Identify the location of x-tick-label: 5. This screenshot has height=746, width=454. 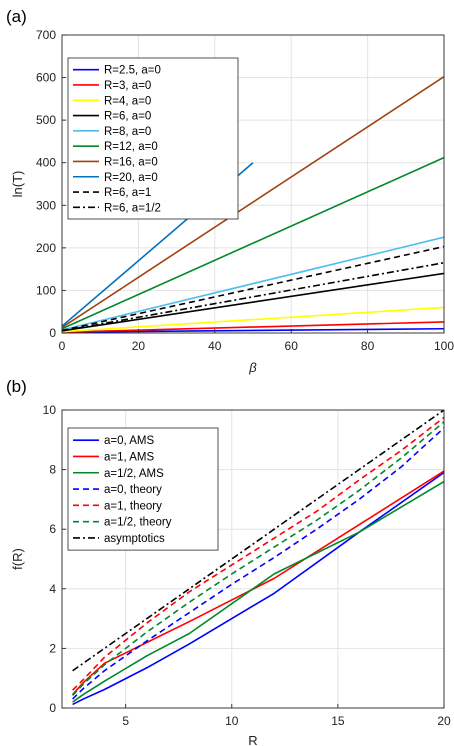
(125, 721).